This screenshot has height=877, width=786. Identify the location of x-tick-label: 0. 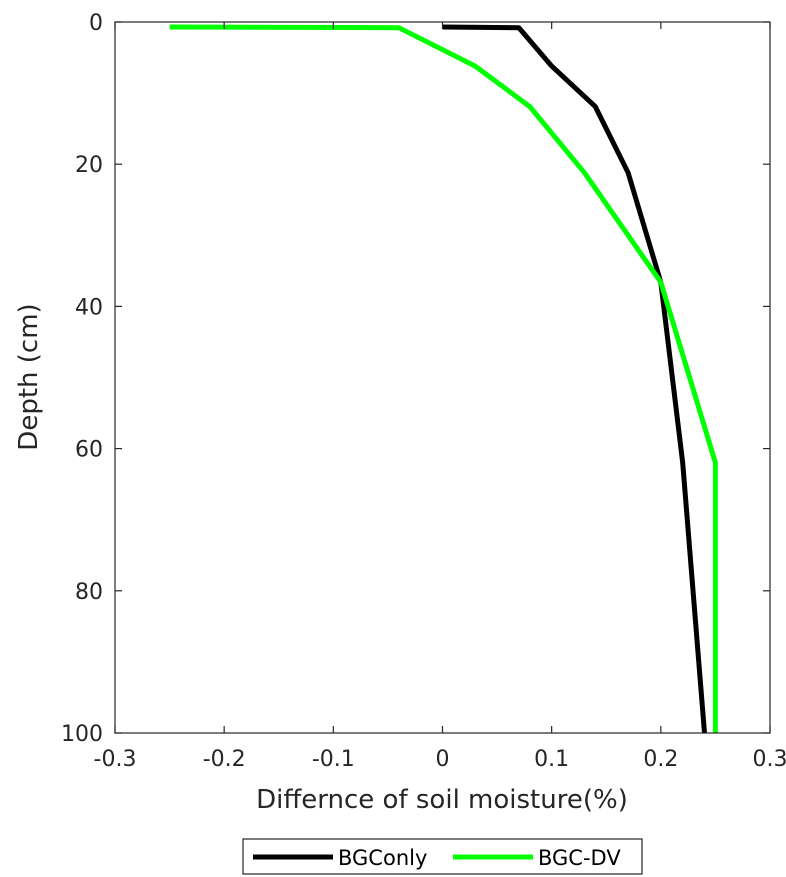
(443, 759).